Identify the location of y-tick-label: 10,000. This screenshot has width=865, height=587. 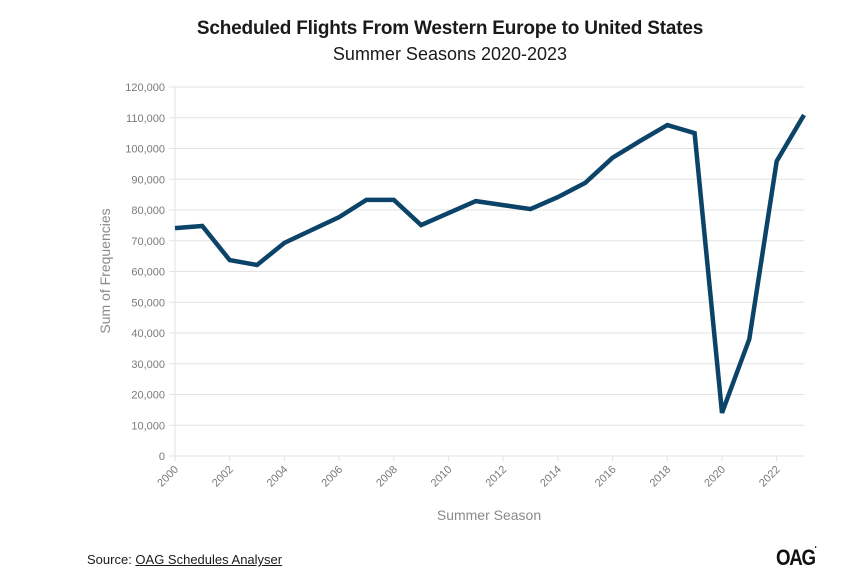
(148, 426).